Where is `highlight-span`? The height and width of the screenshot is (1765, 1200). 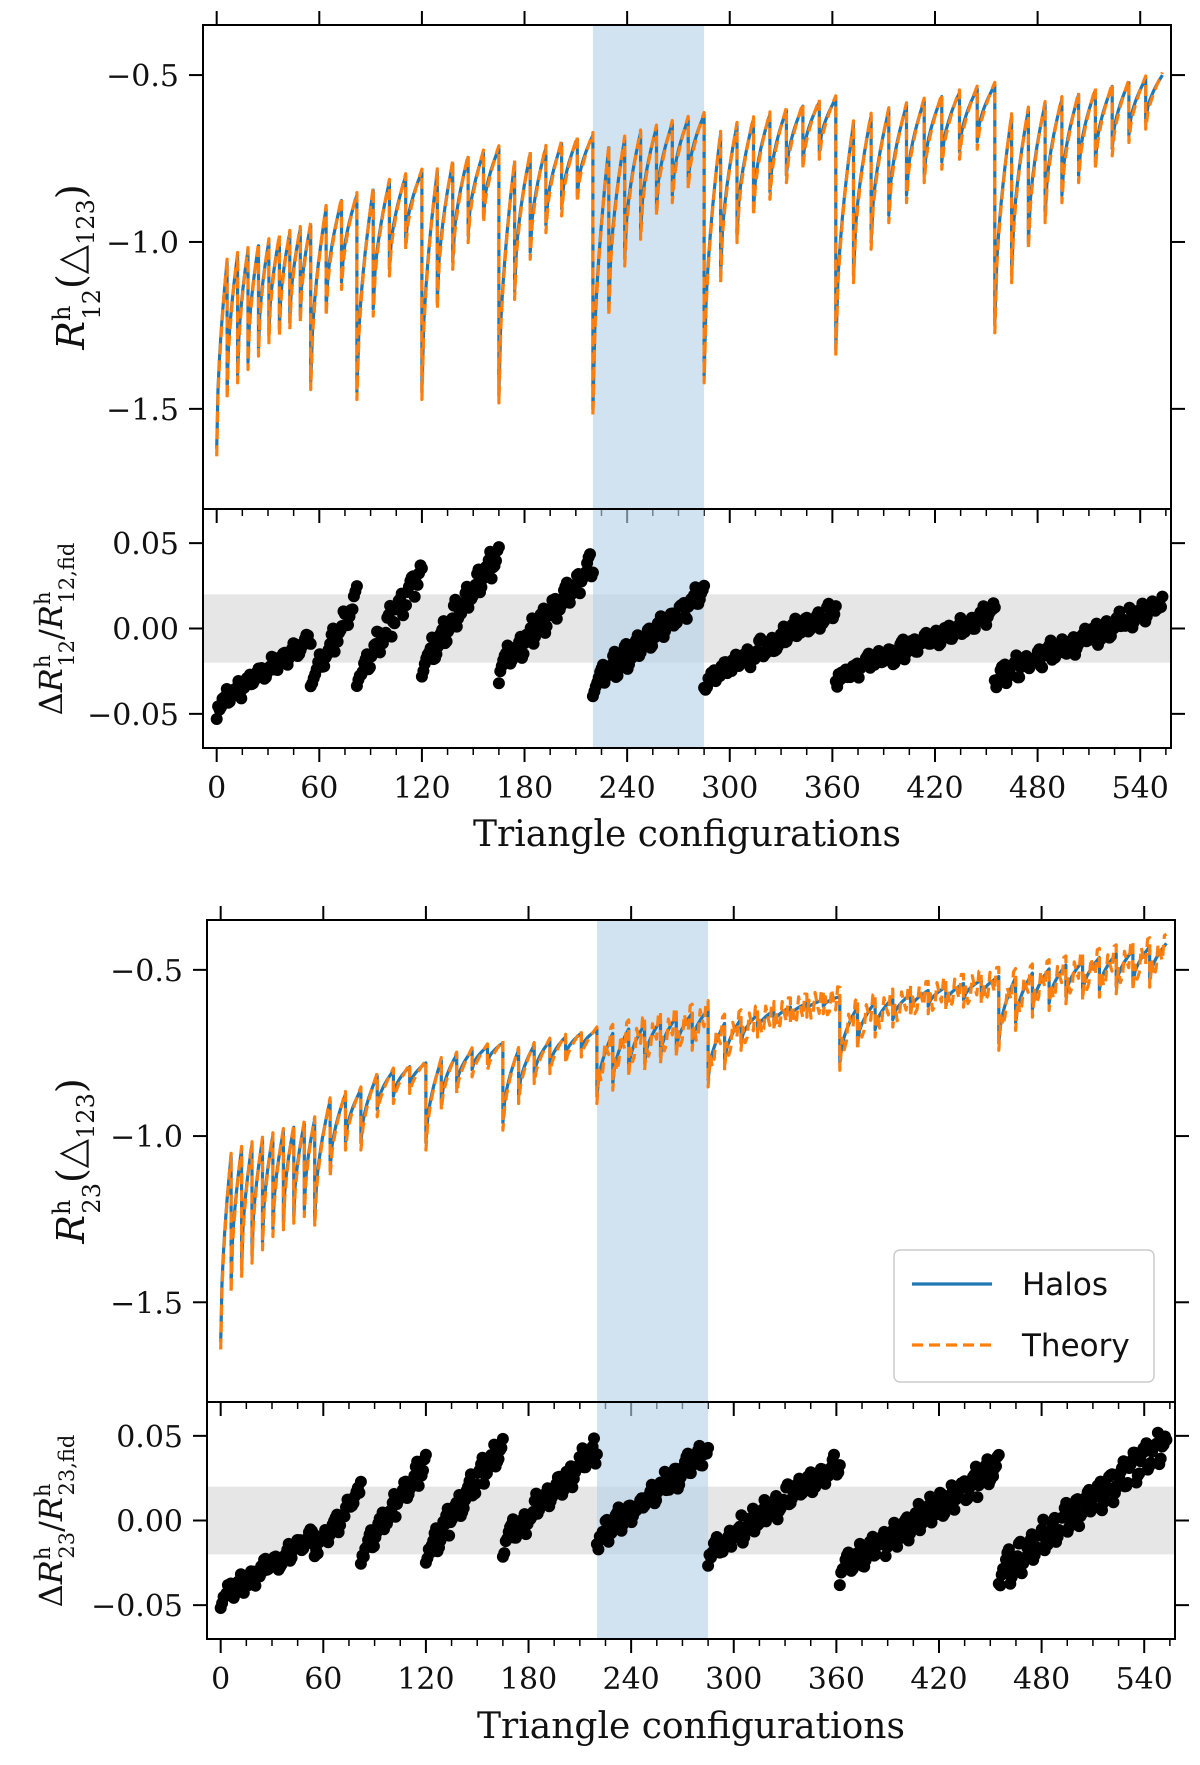
highlight-span is located at coordinates (652, 1161).